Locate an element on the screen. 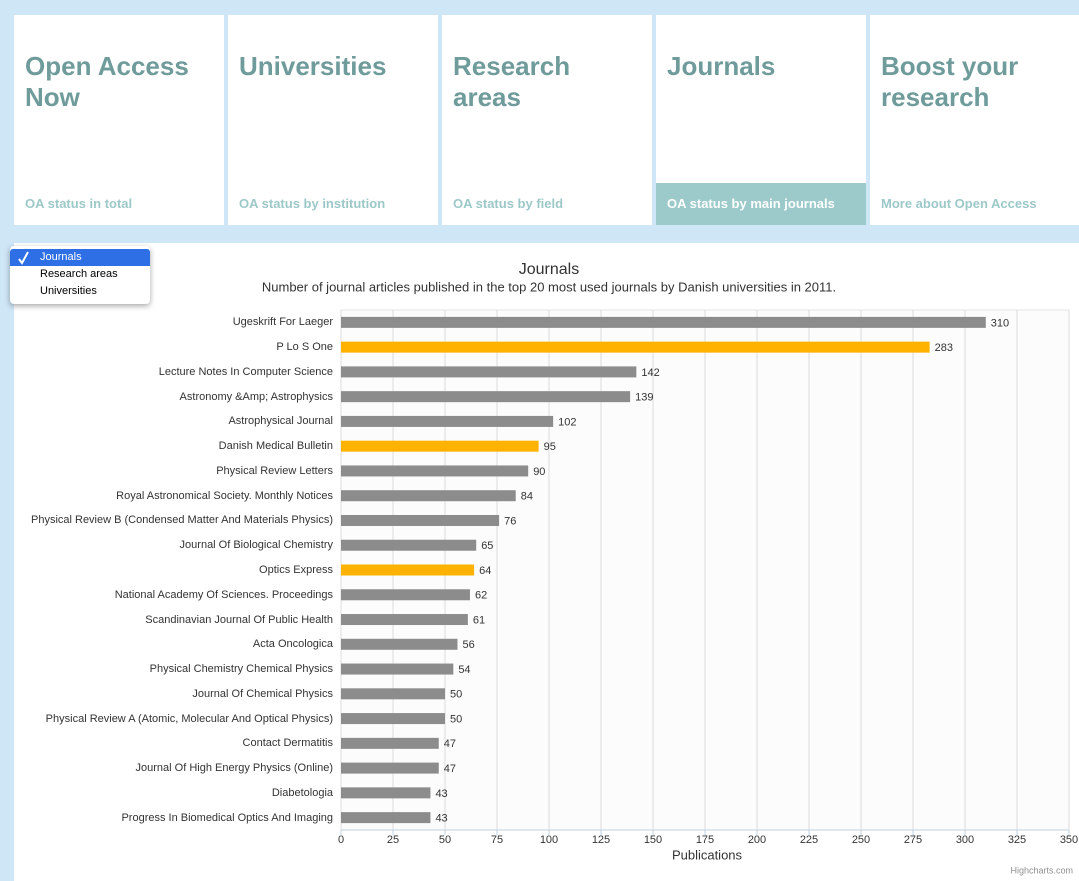 This screenshot has height=881, width=1079. data-label: 65 is located at coordinates (487, 546).